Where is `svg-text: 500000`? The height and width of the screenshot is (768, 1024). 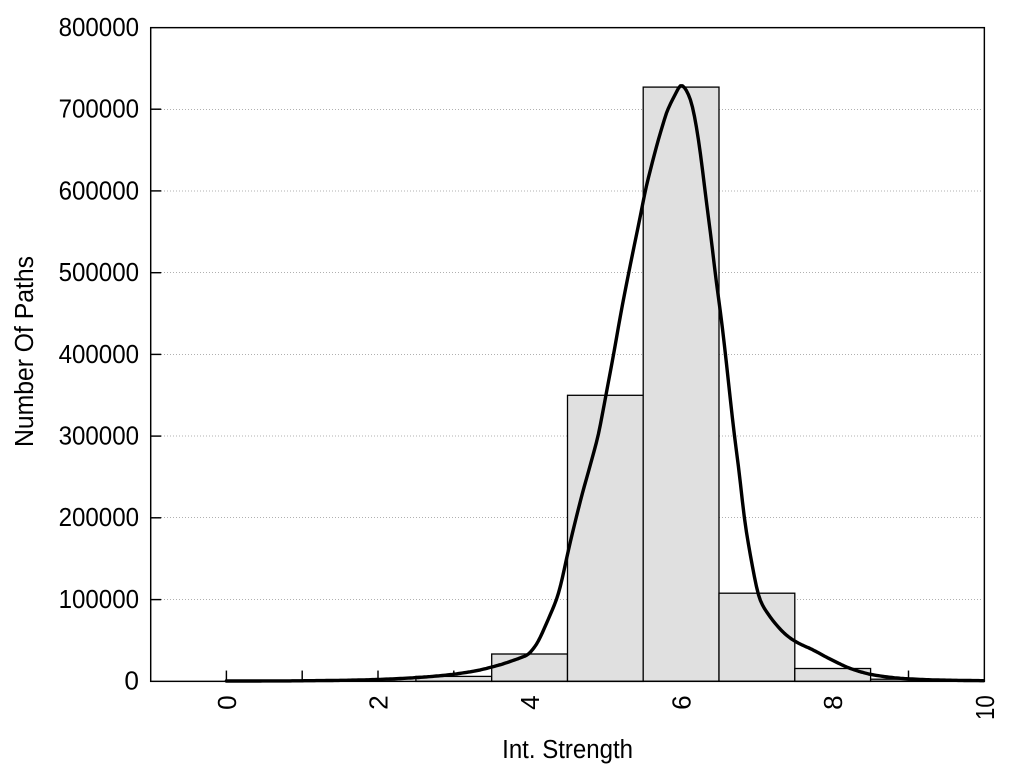
svg-text: 500000 is located at coordinates (99, 272).